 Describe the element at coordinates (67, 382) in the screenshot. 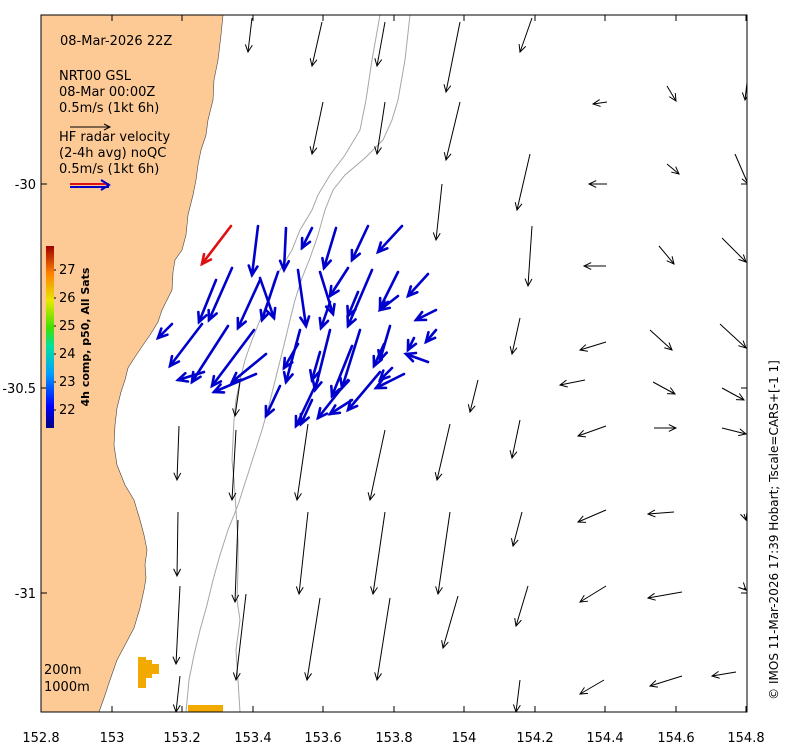

I see `colorbar-tick: 23` at that location.